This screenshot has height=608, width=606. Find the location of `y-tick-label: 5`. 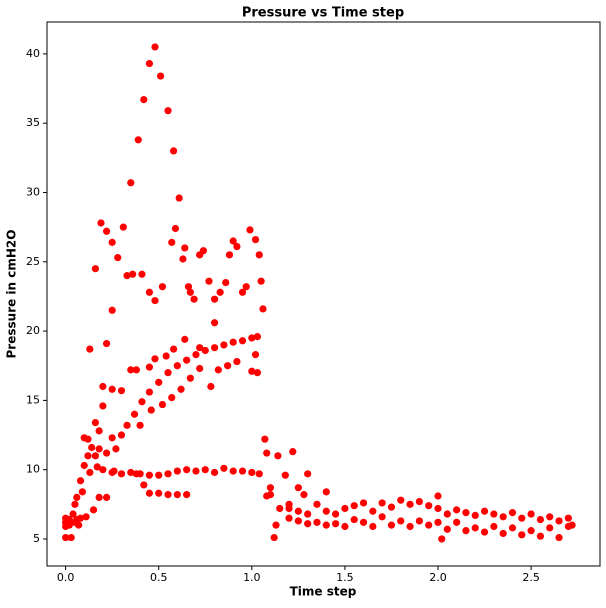

y-tick-label: 5 is located at coordinates (36, 538).